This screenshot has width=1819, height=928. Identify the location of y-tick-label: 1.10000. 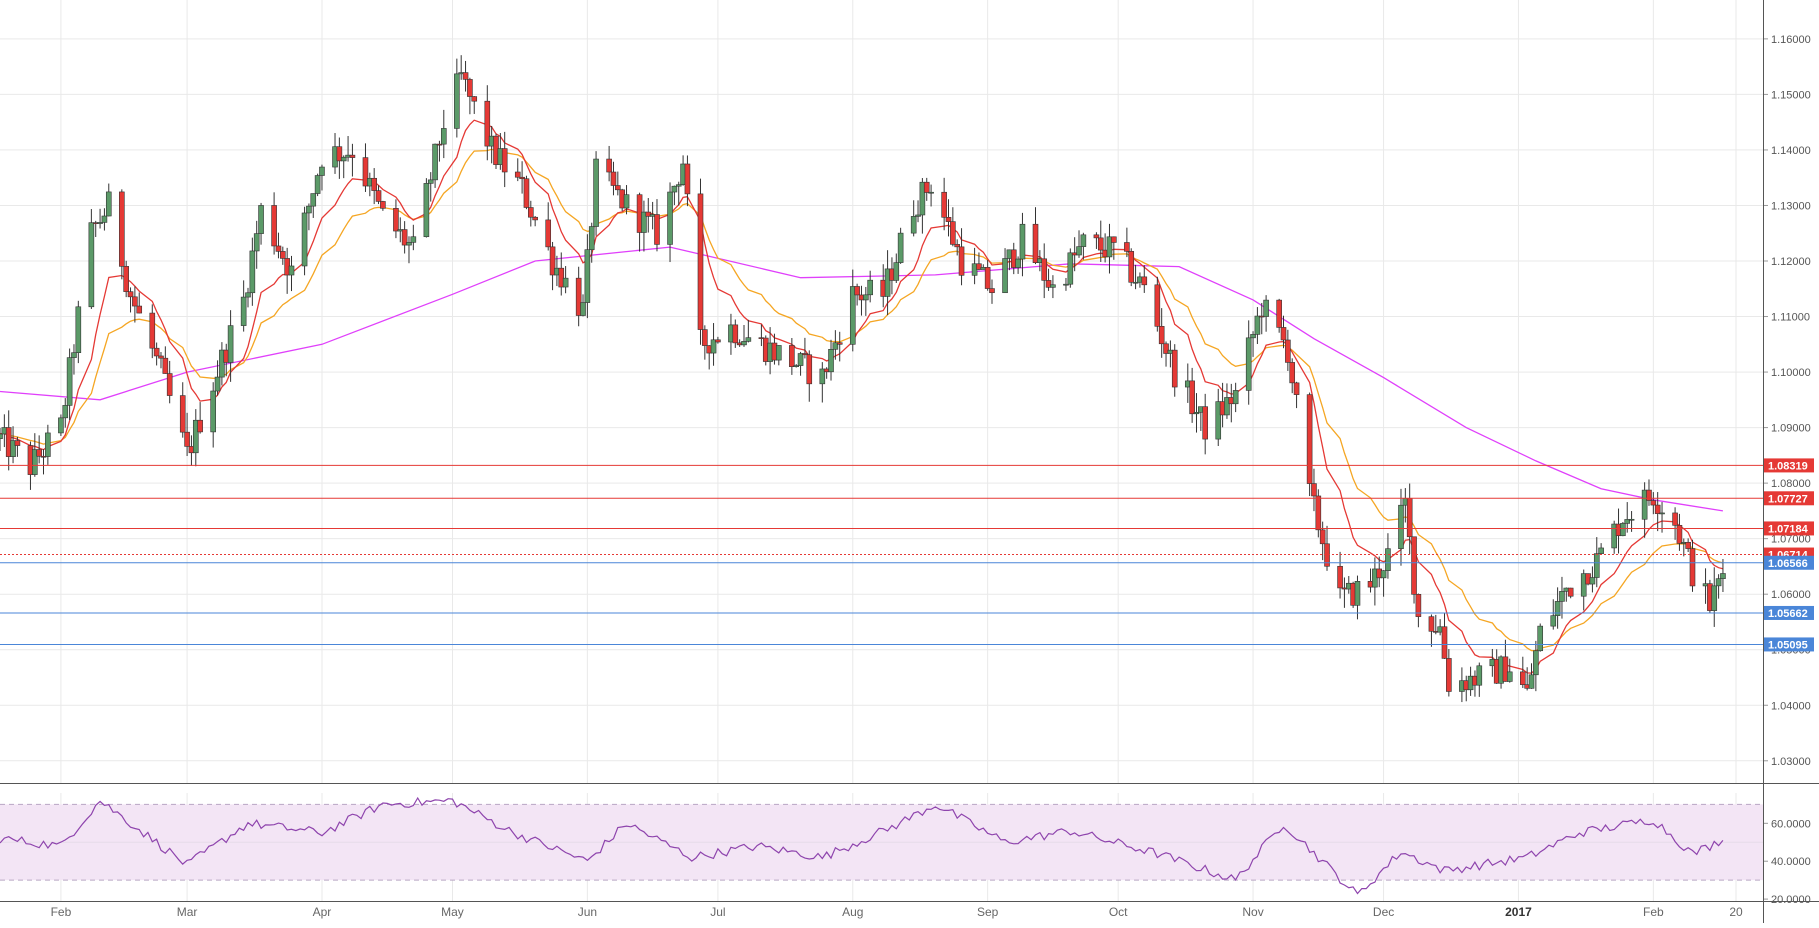
(1791, 373).